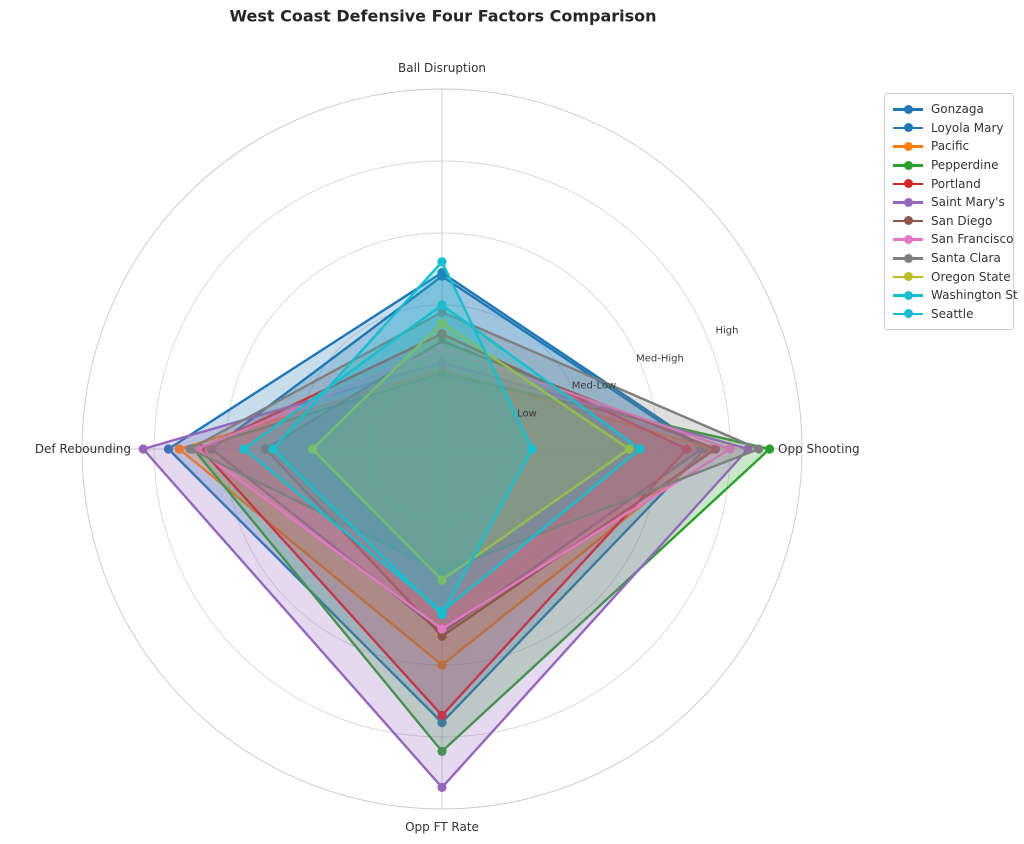 Image resolution: width=1024 pixels, height=844 pixels. What do you see at coordinates (967, 127) in the screenshot?
I see `legend-label: Loyola Mary` at bounding box center [967, 127].